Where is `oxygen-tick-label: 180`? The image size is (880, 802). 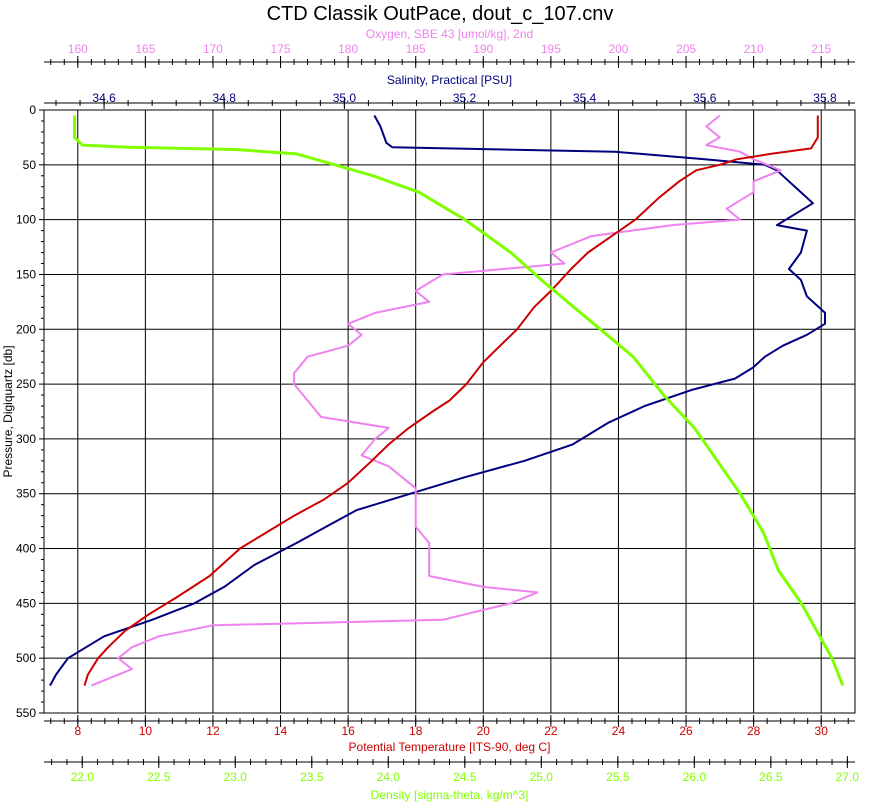
oxygen-tick-label: 180 is located at coordinates (348, 49).